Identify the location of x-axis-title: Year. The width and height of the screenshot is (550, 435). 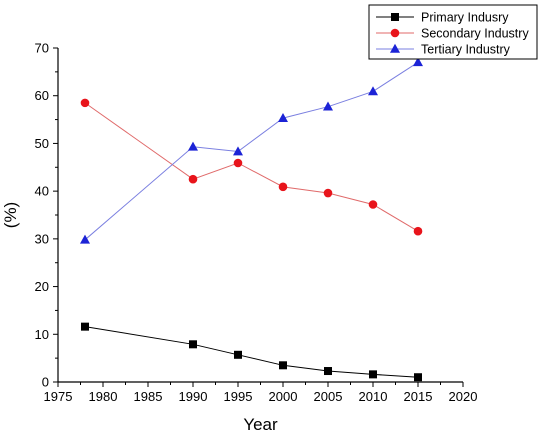
(260, 424).